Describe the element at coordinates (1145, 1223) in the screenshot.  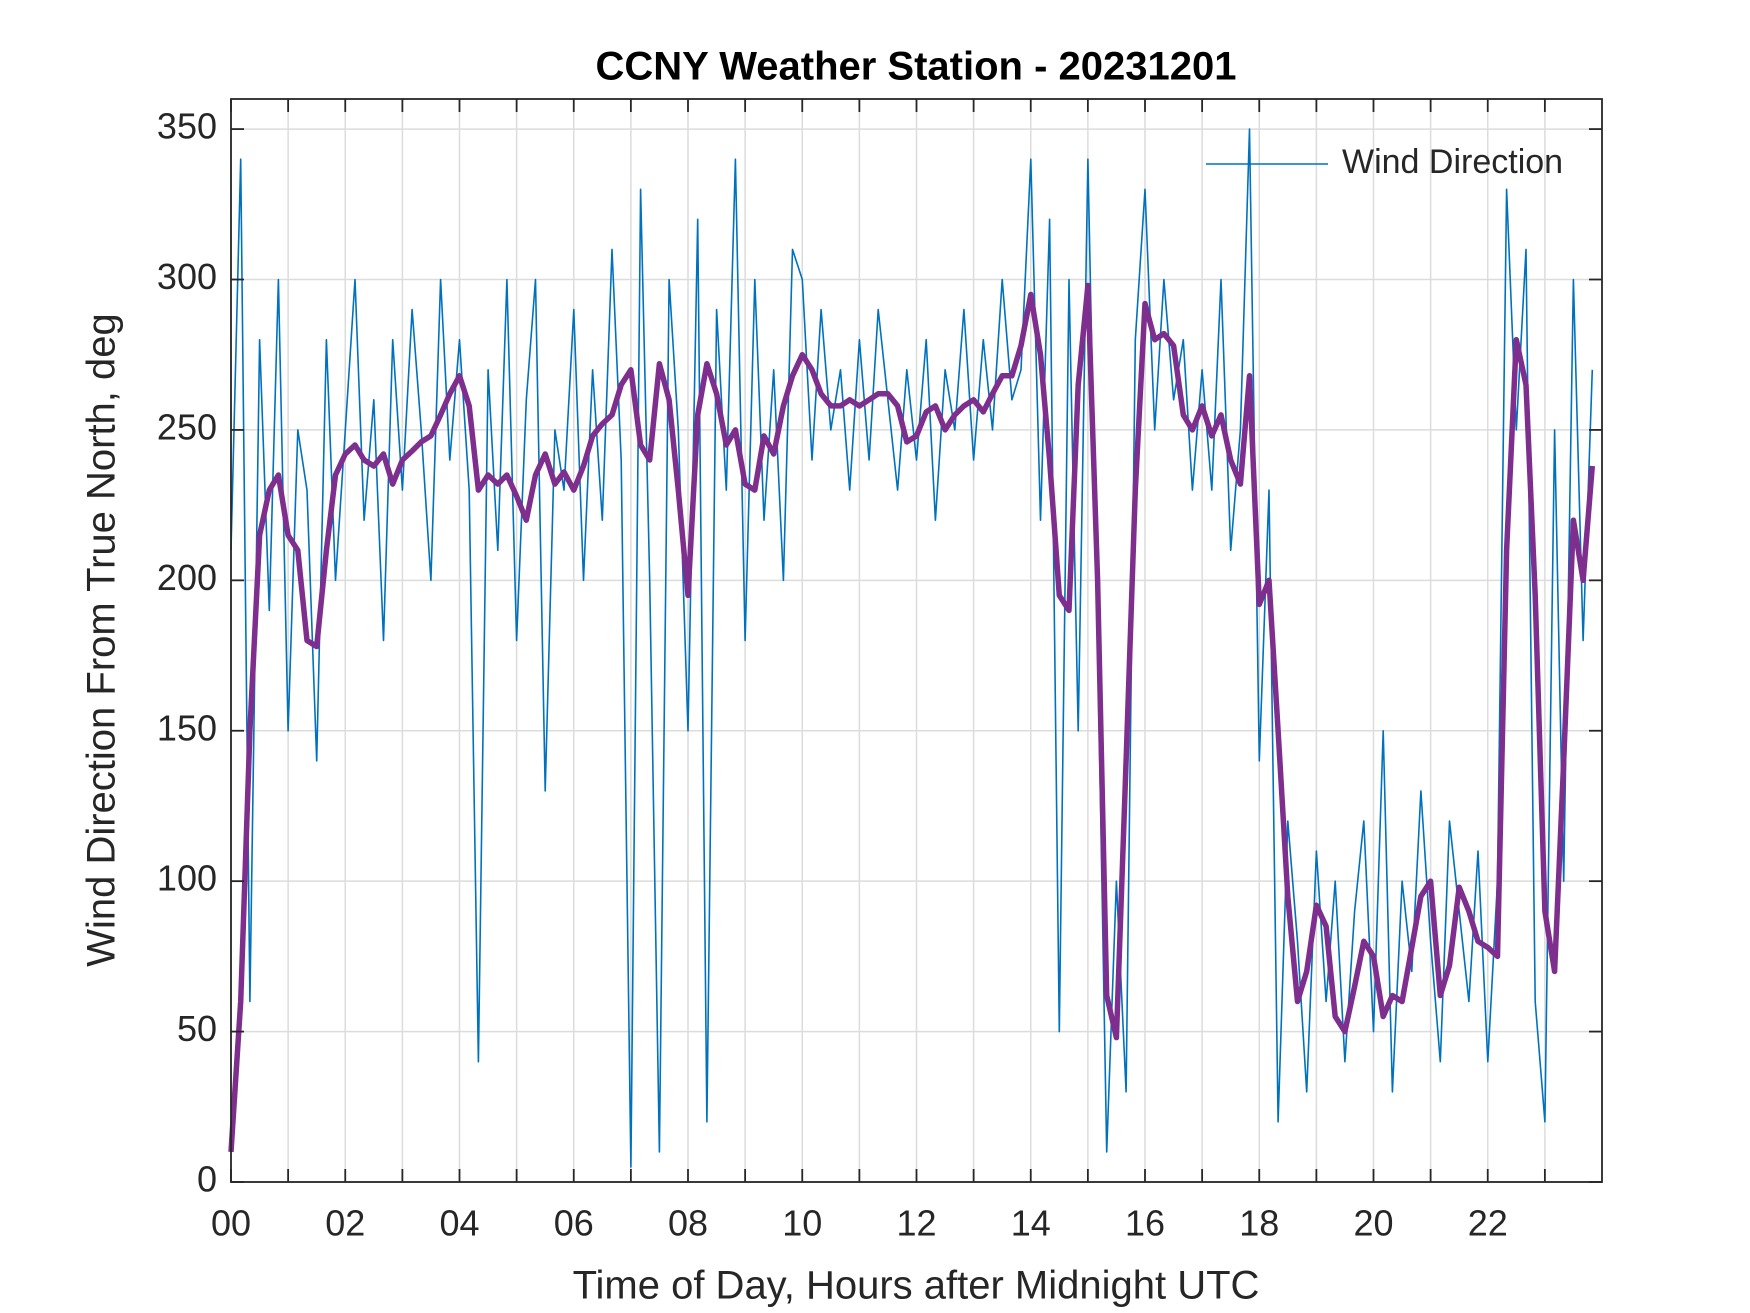
I see `x-tick-label: 16` at that location.